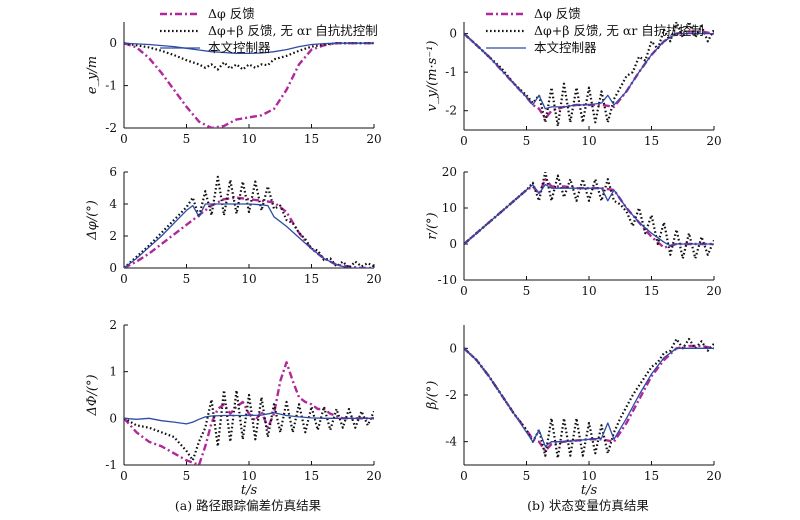 This screenshot has height=520, width=800. I want to click on panel-dphi: 0 5 10 15 20 0 2 4 6 Δφ/(°), so click(233, 225).